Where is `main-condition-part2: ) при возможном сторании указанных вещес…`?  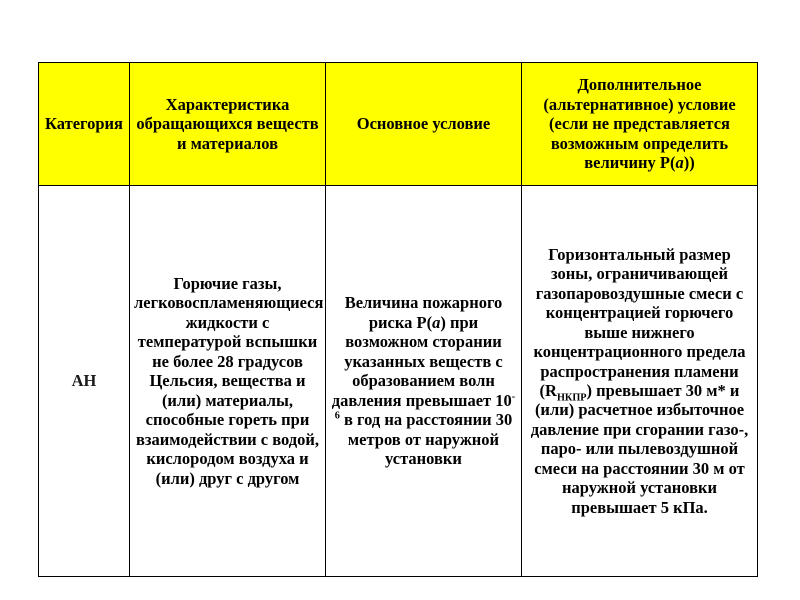 main-condition-part2: ) при возможном сторании указанных вещес… is located at coordinates (421, 361).